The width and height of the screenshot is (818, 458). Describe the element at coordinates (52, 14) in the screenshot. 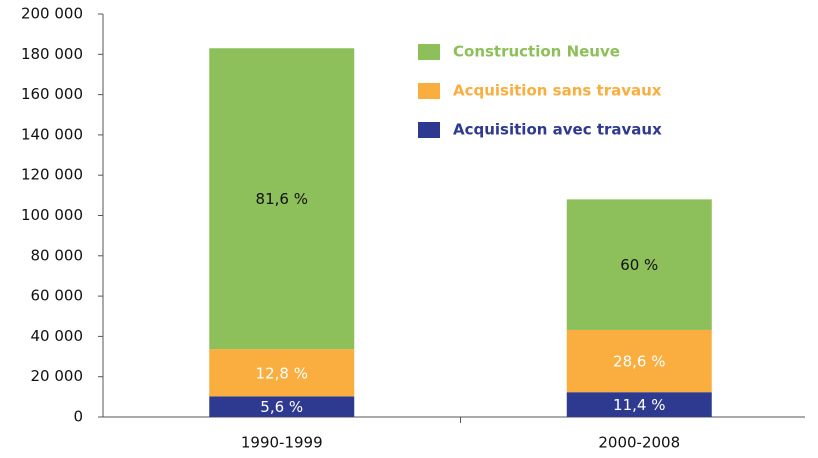

I see `y-tick-label: 200 000` at that location.